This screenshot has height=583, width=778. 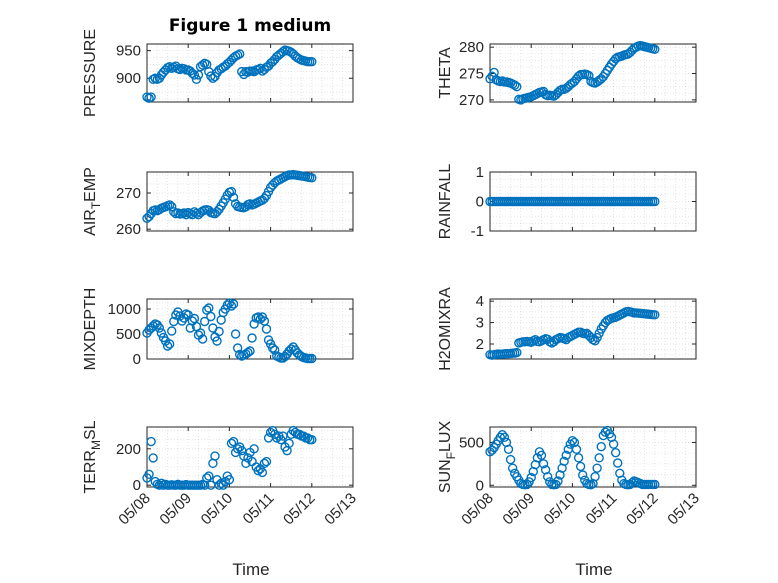 I want to click on axes-2: 270 275 280 THETA, so click(x=567, y=74).